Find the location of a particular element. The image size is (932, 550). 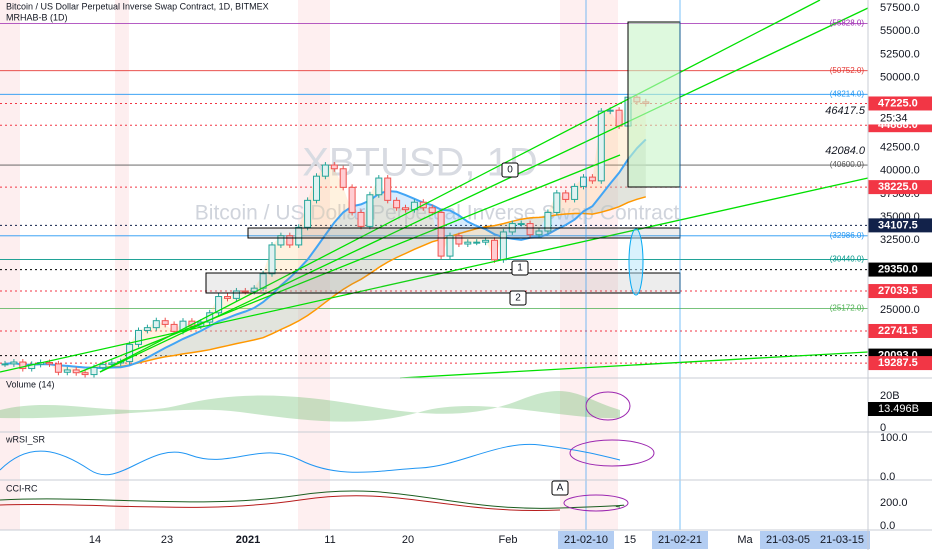

countdown-box is located at coordinates (900, 118).